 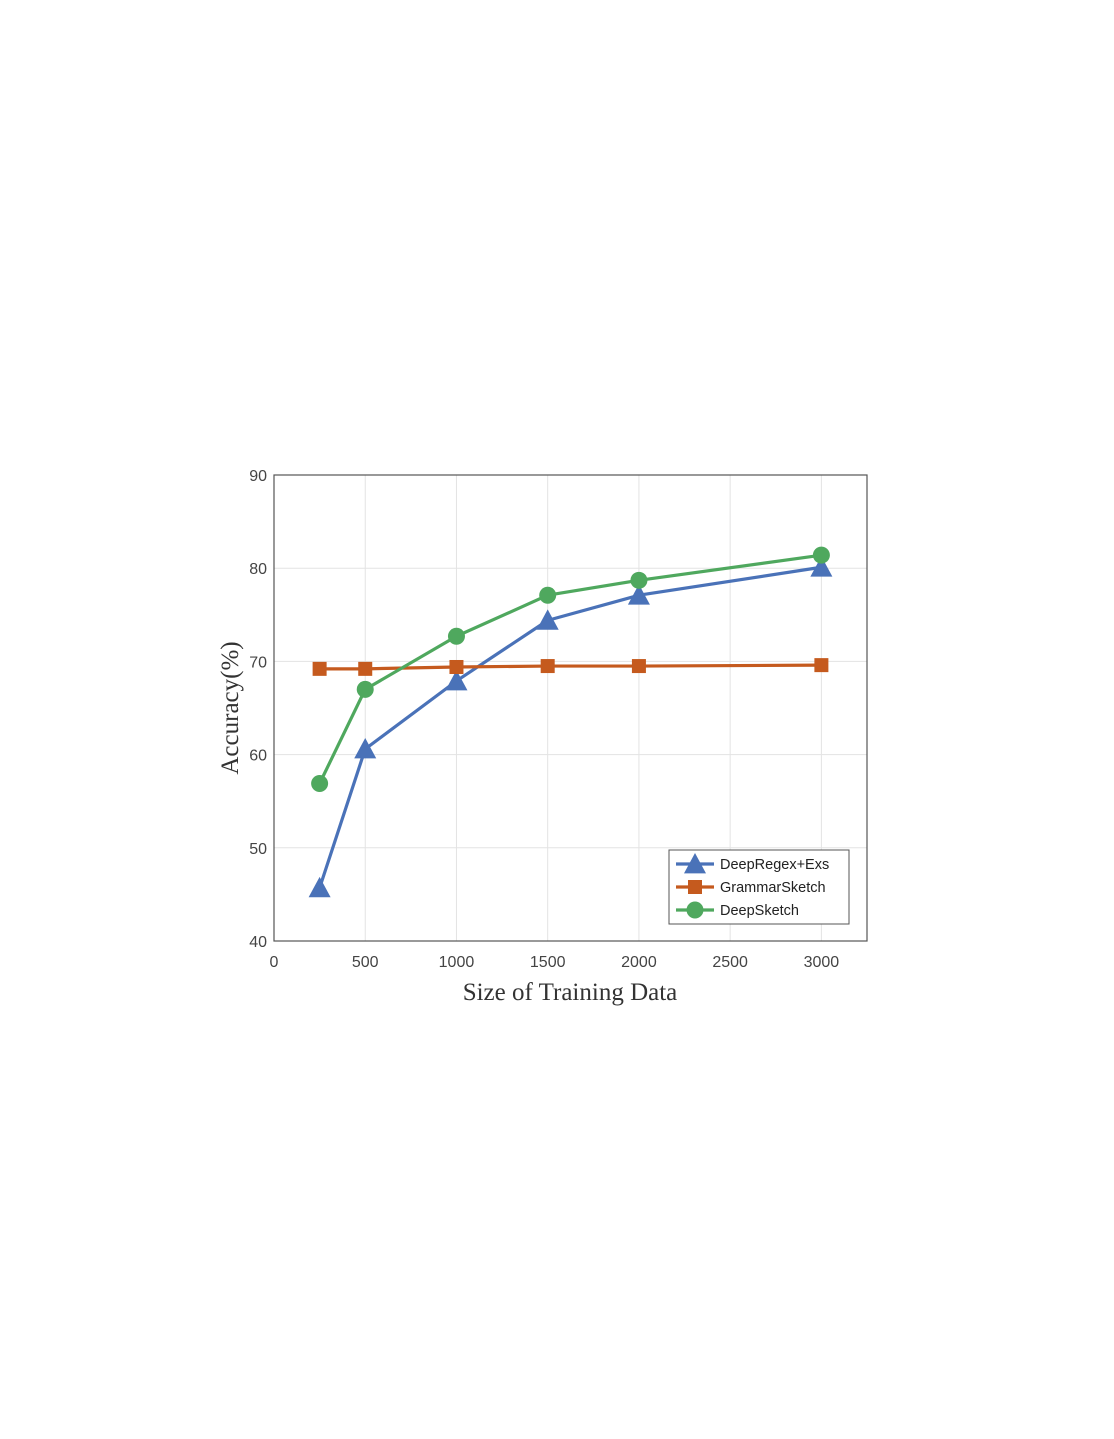 I want to click on y-tick-label: 80, so click(x=258, y=569).